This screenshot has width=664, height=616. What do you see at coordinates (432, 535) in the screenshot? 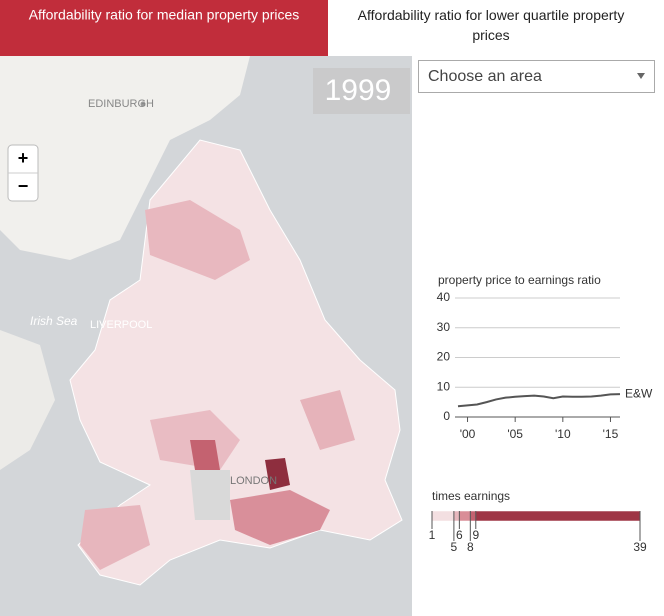
I see `legend-label: 1` at bounding box center [432, 535].